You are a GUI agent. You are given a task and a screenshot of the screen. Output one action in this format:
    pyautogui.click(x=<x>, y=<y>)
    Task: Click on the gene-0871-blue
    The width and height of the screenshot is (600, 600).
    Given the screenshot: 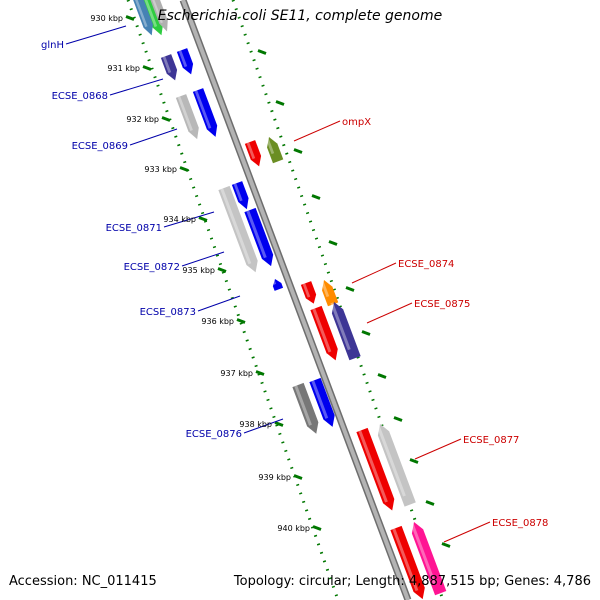 What is the action you would take?
    pyautogui.click(x=240, y=195)
    